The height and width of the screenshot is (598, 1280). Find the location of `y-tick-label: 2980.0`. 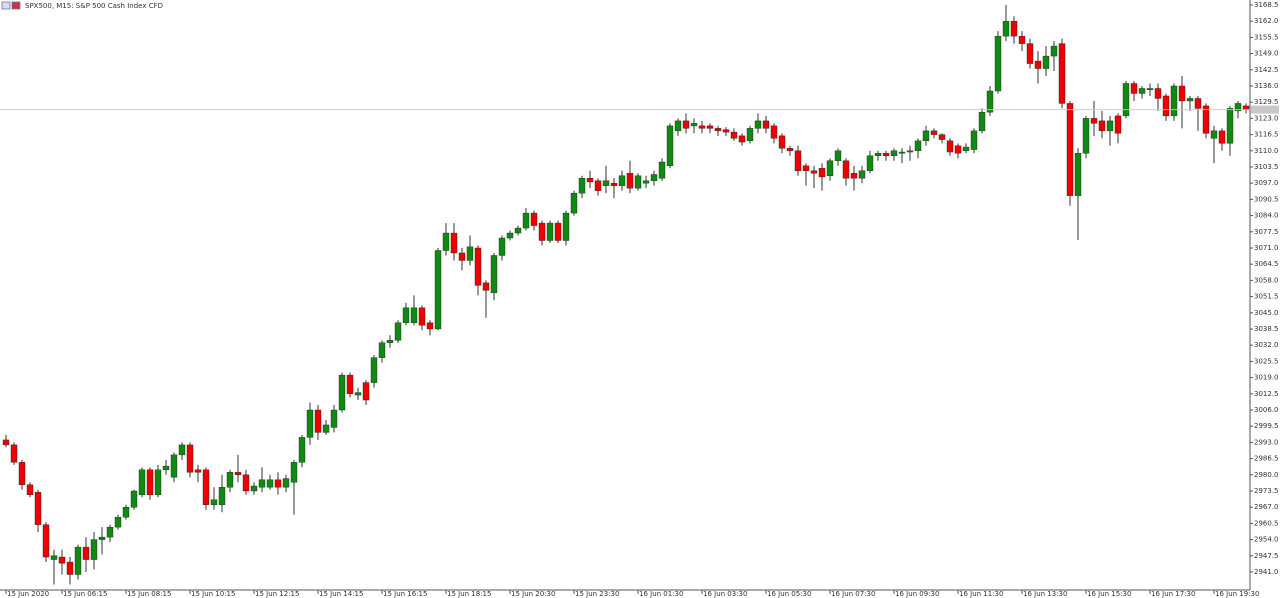

y-tick-label: 2980.0 is located at coordinates (1266, 475).